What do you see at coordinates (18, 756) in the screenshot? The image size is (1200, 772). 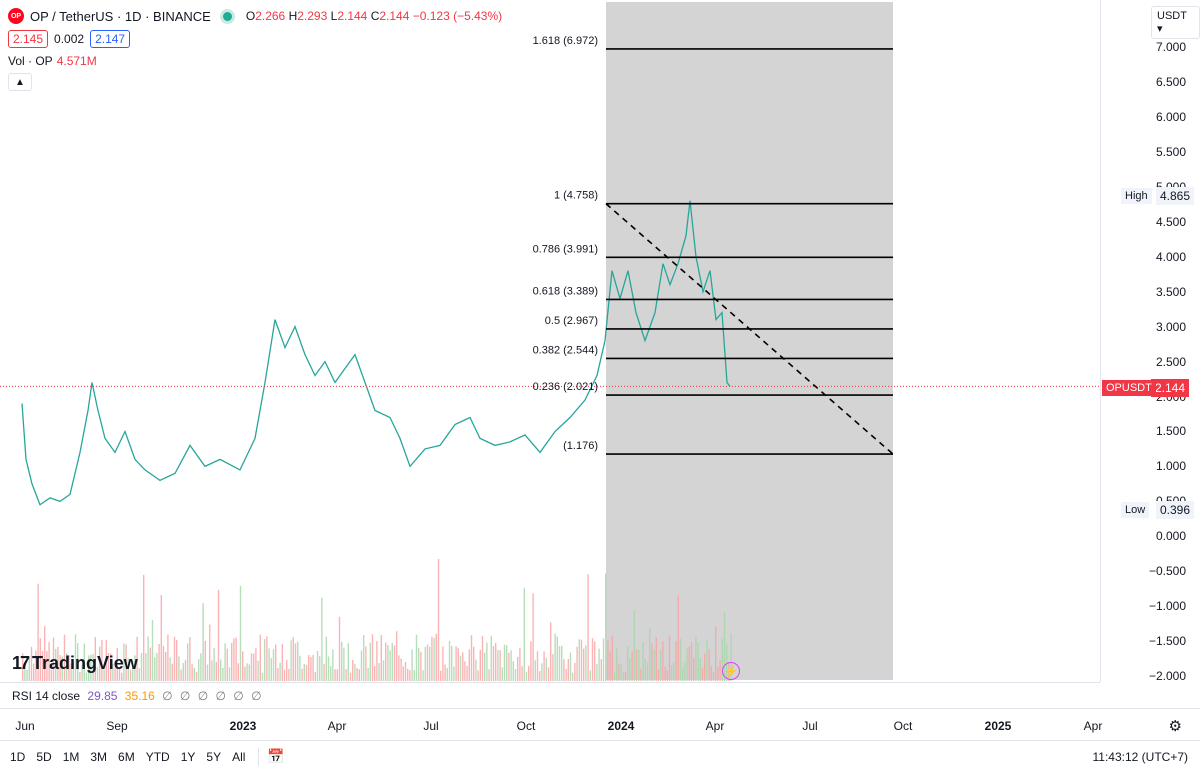 I see `range-button-1d: 1D` at bounding box center [18, 756].